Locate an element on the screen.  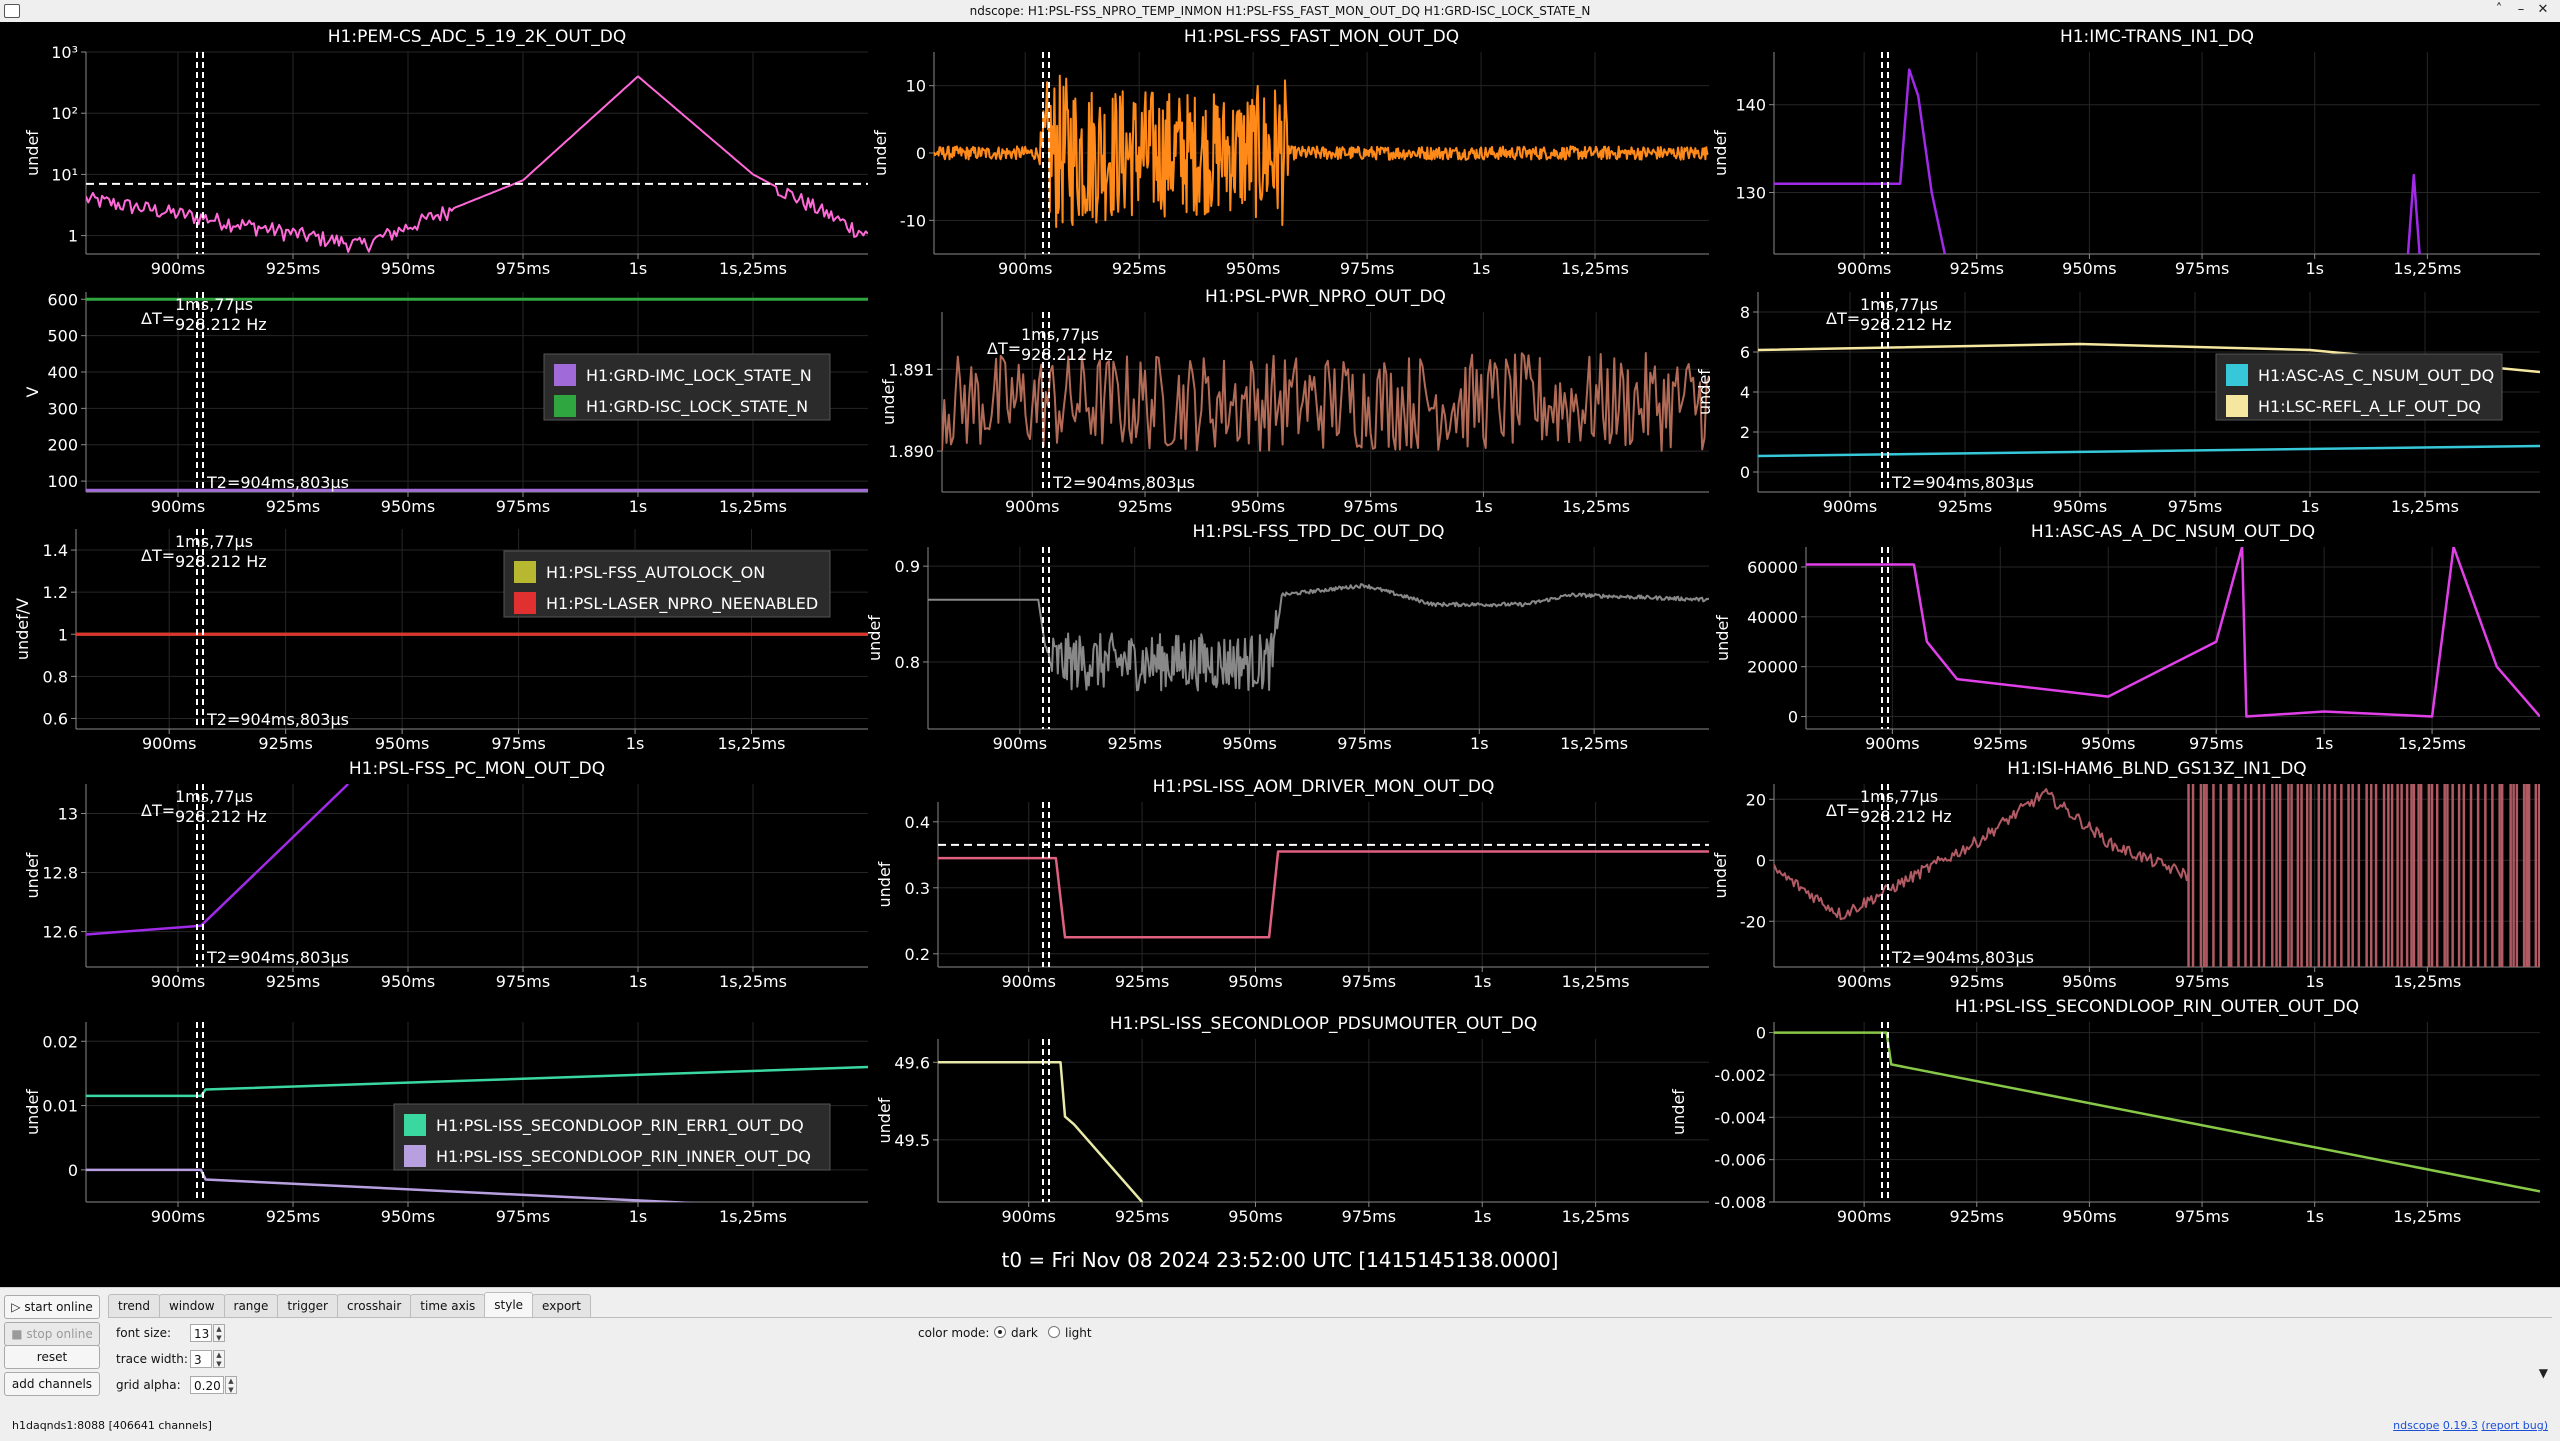
window-close-icon: ✕ is located at coordinates (2543, 9).